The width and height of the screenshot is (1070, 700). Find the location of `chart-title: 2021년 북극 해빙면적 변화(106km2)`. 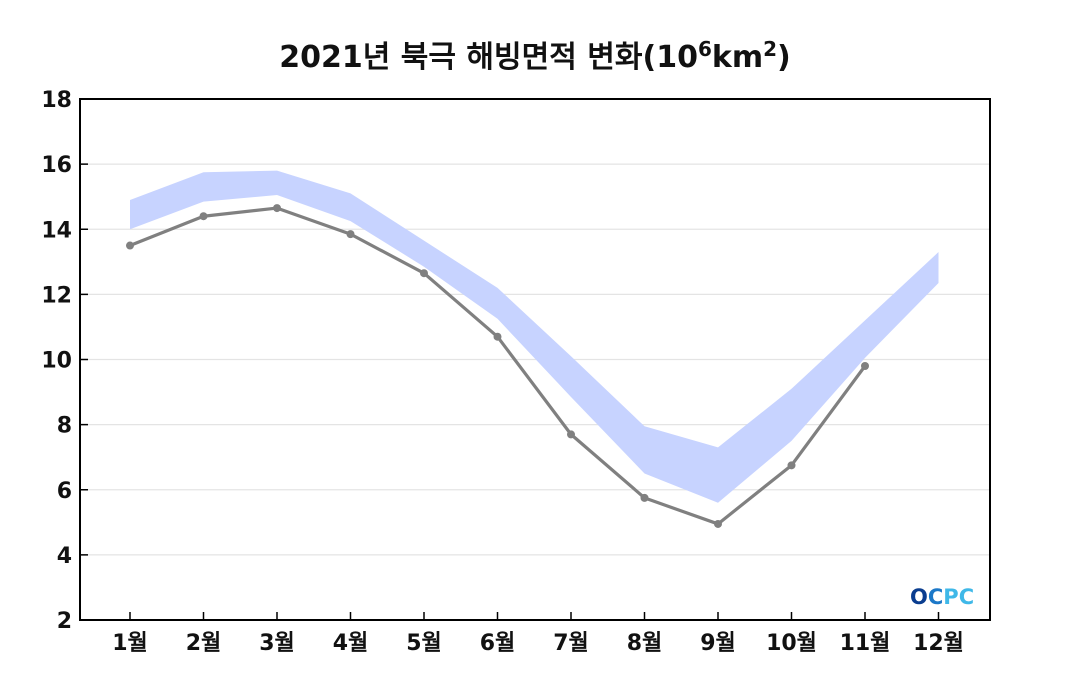

chart-title: 2021년 북극 해빙면적 변화(106km2) is located at coordinates (535, 56).